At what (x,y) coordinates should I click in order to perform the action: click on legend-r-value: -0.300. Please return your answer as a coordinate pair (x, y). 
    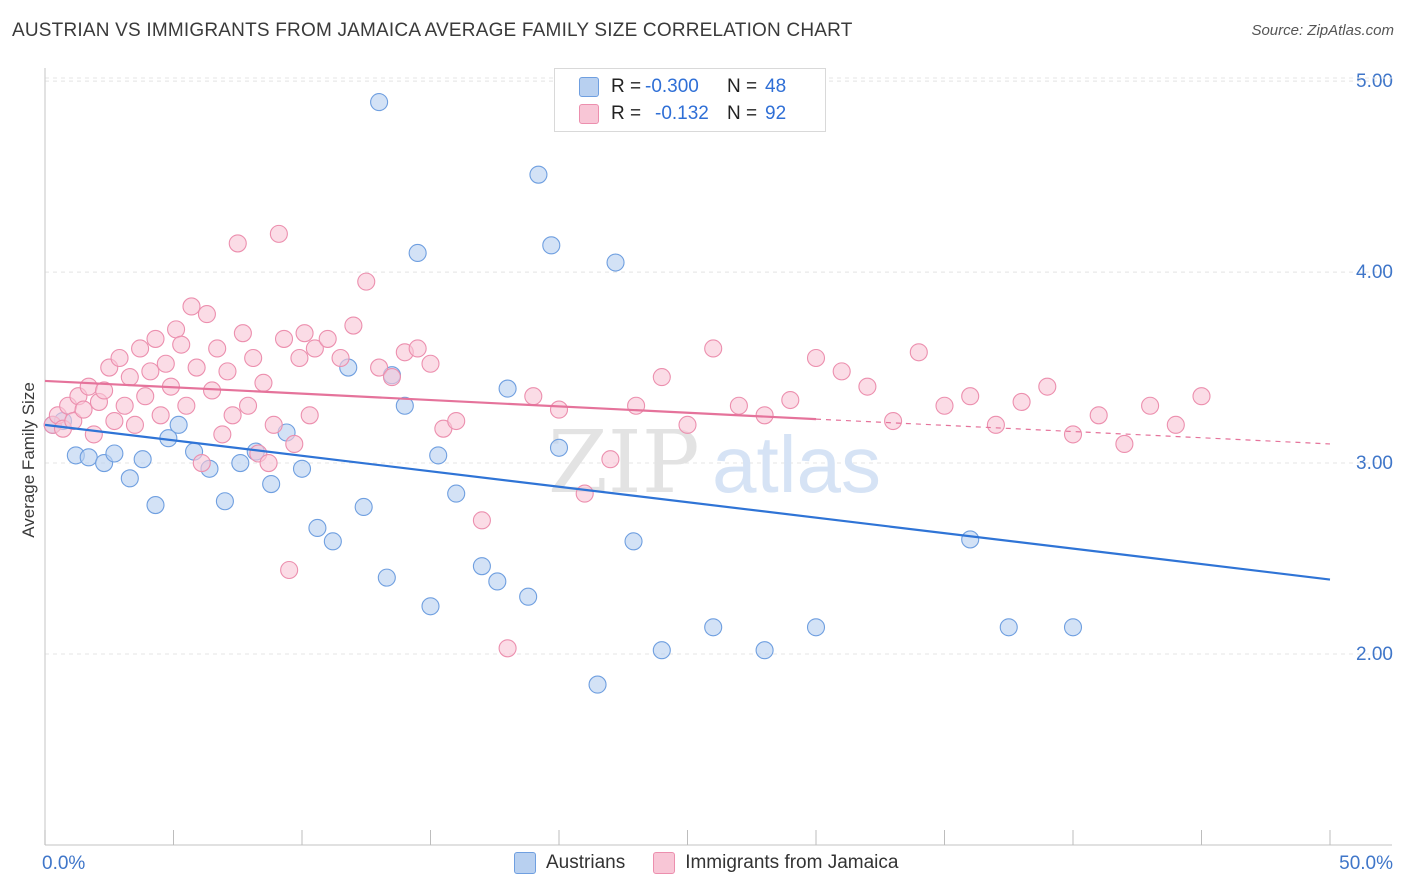
    Looking at the image, I should click on (672, 86).